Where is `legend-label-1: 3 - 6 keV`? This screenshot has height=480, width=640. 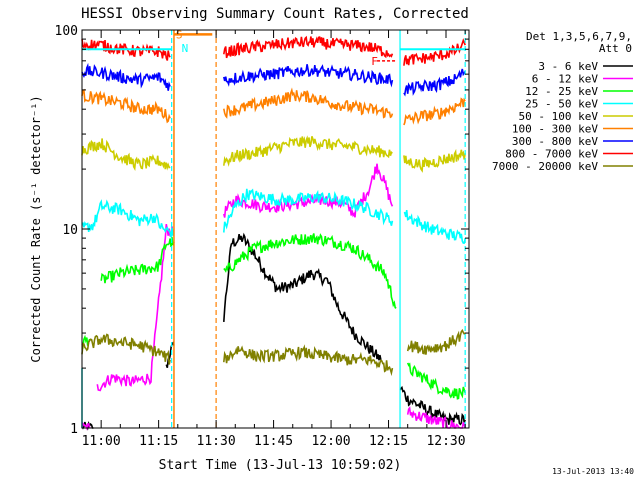
legend-label-1: 3 - 6 keV is located at coordinates (568, 66).